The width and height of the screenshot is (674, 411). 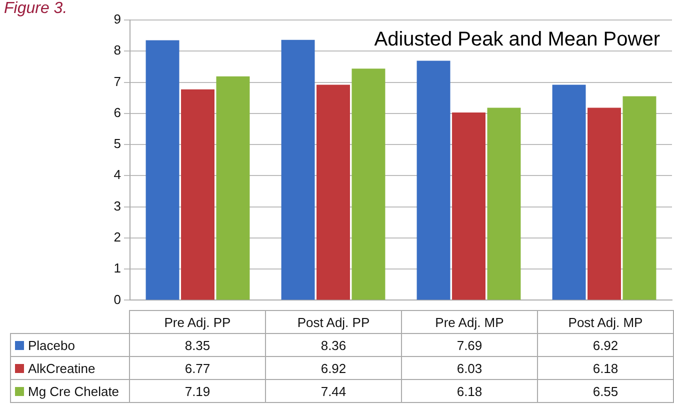 What do you see at coordinates (606, 391) in the screenshot?
I see `data-label: 6.55` at bounding box center [606, 391].